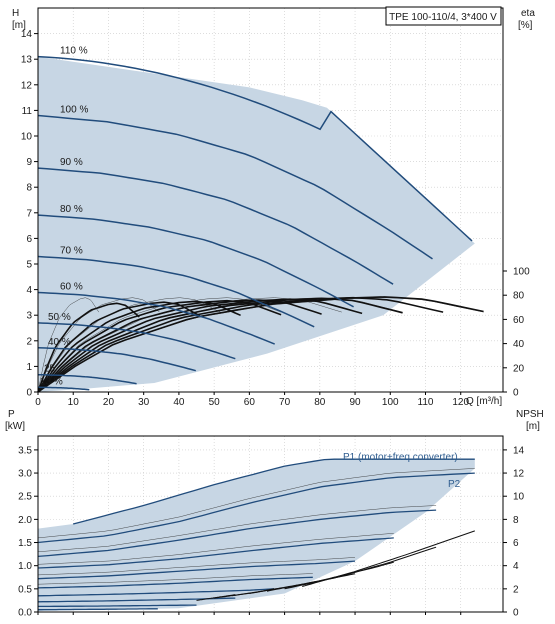  What do you see at coordinates (25, 613) in the screenshot?
I see `power-ytick-0: 0.0` at bounding box center [25, 613].